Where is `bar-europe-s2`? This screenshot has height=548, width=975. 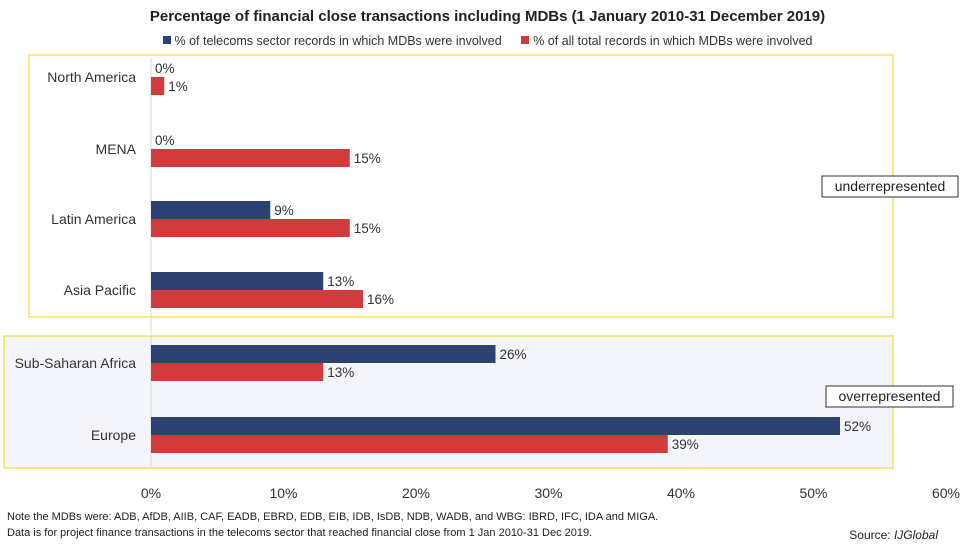
bar-europe-s2 is located at coordinates (409, 444).